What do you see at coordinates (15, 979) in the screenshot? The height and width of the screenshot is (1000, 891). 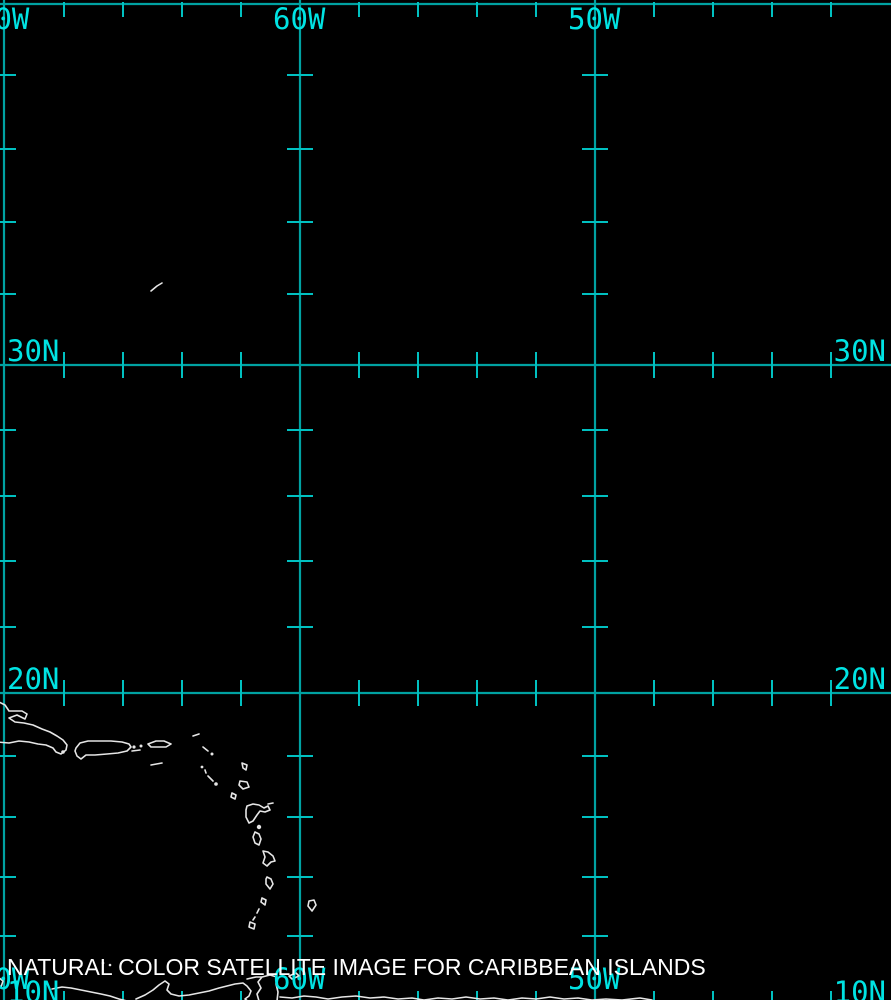 I see `lon-label-70w-bottom: 70W` at bounding box center [15, 979].